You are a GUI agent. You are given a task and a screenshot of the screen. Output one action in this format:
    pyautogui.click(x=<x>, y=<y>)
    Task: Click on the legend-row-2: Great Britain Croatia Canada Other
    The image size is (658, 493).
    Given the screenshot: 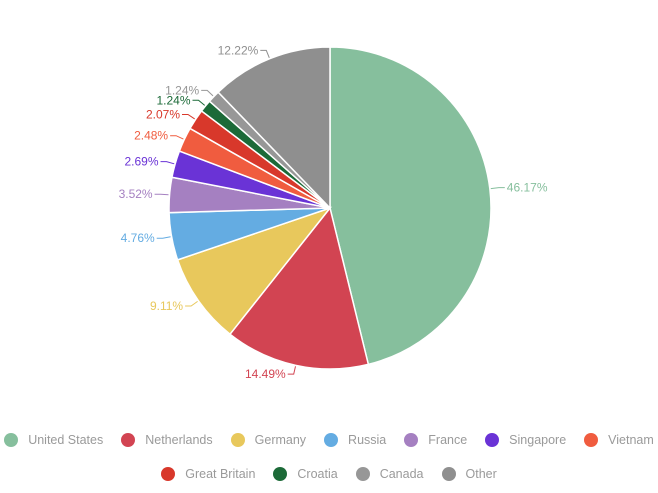 What is the action you would take?
    pyautogui.click(x=329, y=474)
    